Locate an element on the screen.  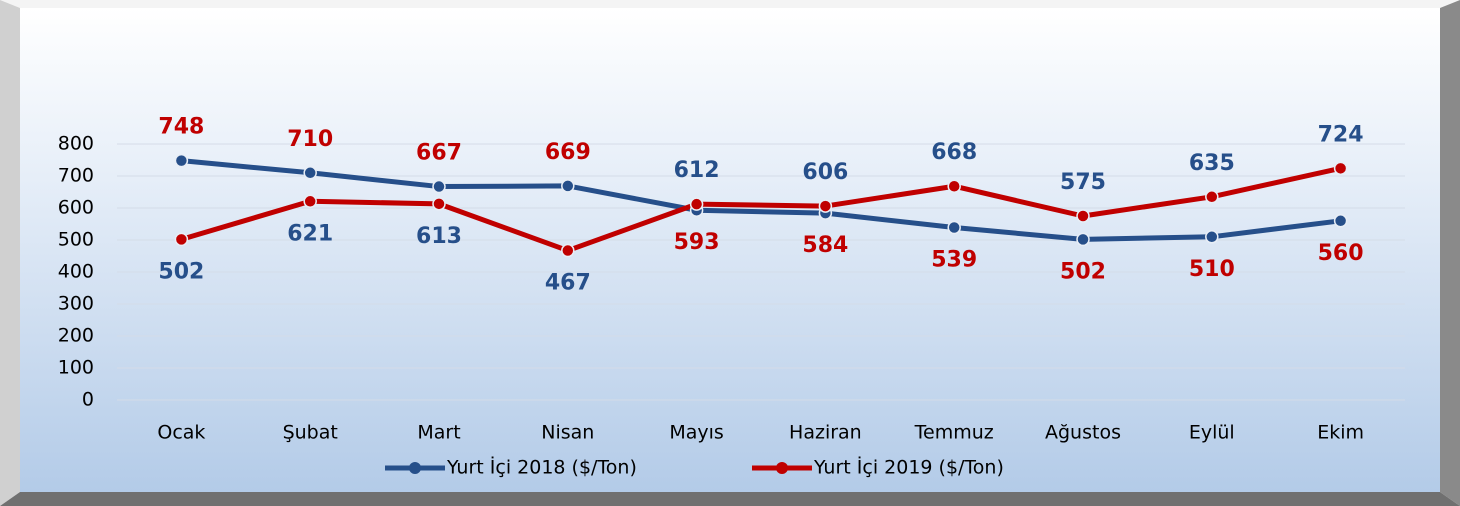
data-label: 612 is located at coordinates (697, 170).